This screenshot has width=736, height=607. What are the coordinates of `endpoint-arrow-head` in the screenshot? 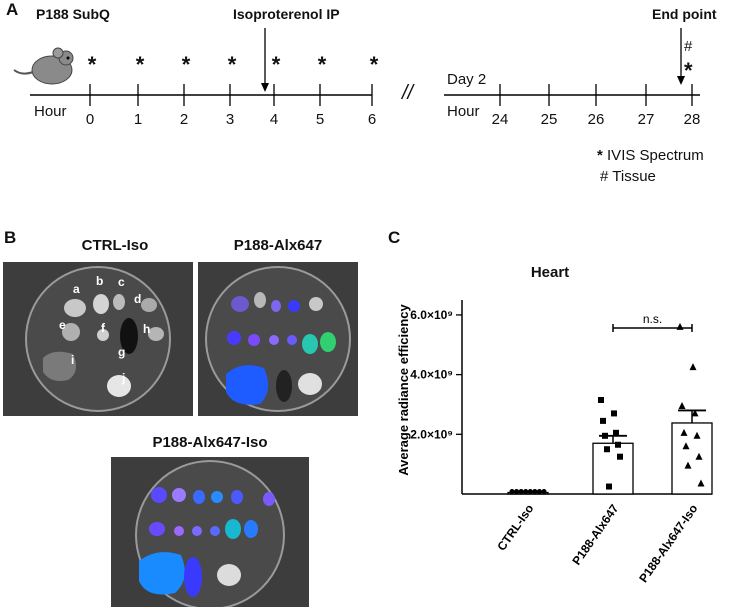 It's located at (681, 80).